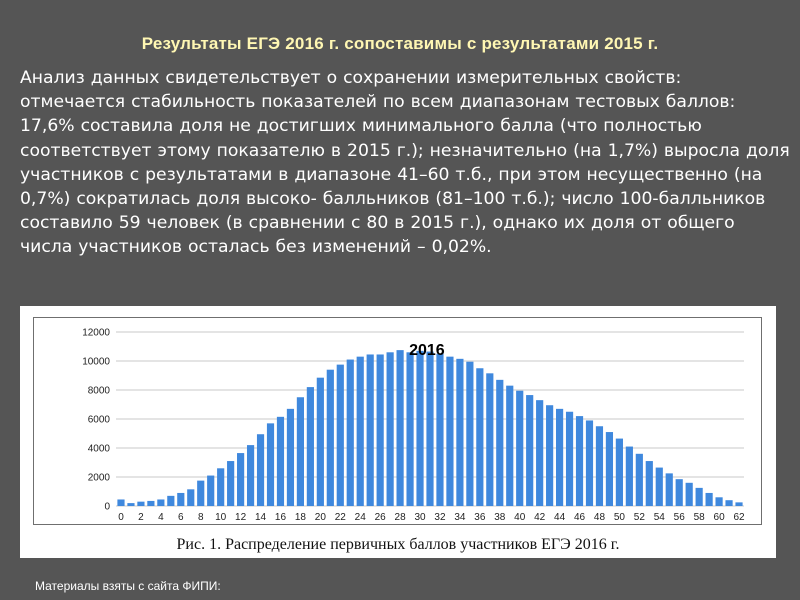 The height and width of the screenshot is (600, 800). Describe the element at coordinates (281, 517) in the screenshot. I see `x-tick-label: 16` at that location.